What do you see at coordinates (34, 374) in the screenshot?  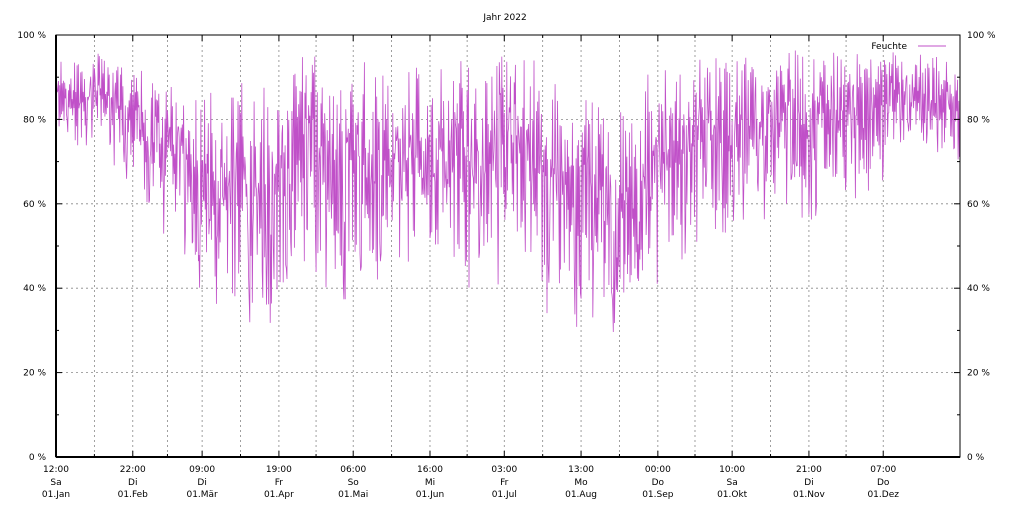 I see `y-tick-label: 20 %` at bounding box center [34, 374].